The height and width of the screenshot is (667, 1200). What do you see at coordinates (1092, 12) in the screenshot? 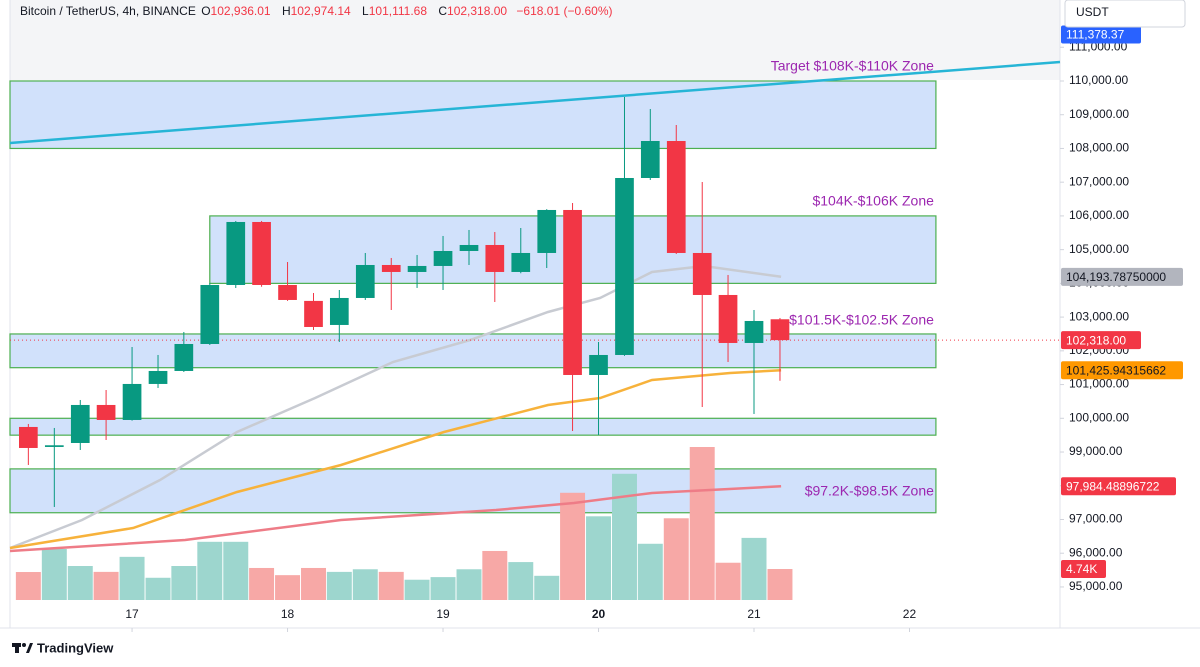
I see `currency: USDT` at bounding box center [1092, 12].